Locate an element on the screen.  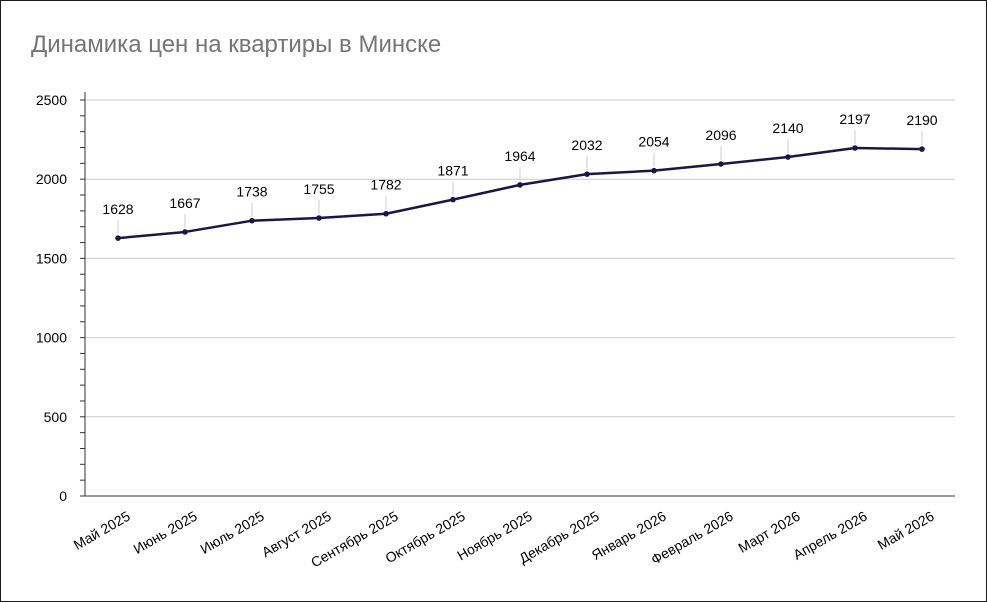
x-tick-label: Май 2026 is located at coordinates (906, 530).